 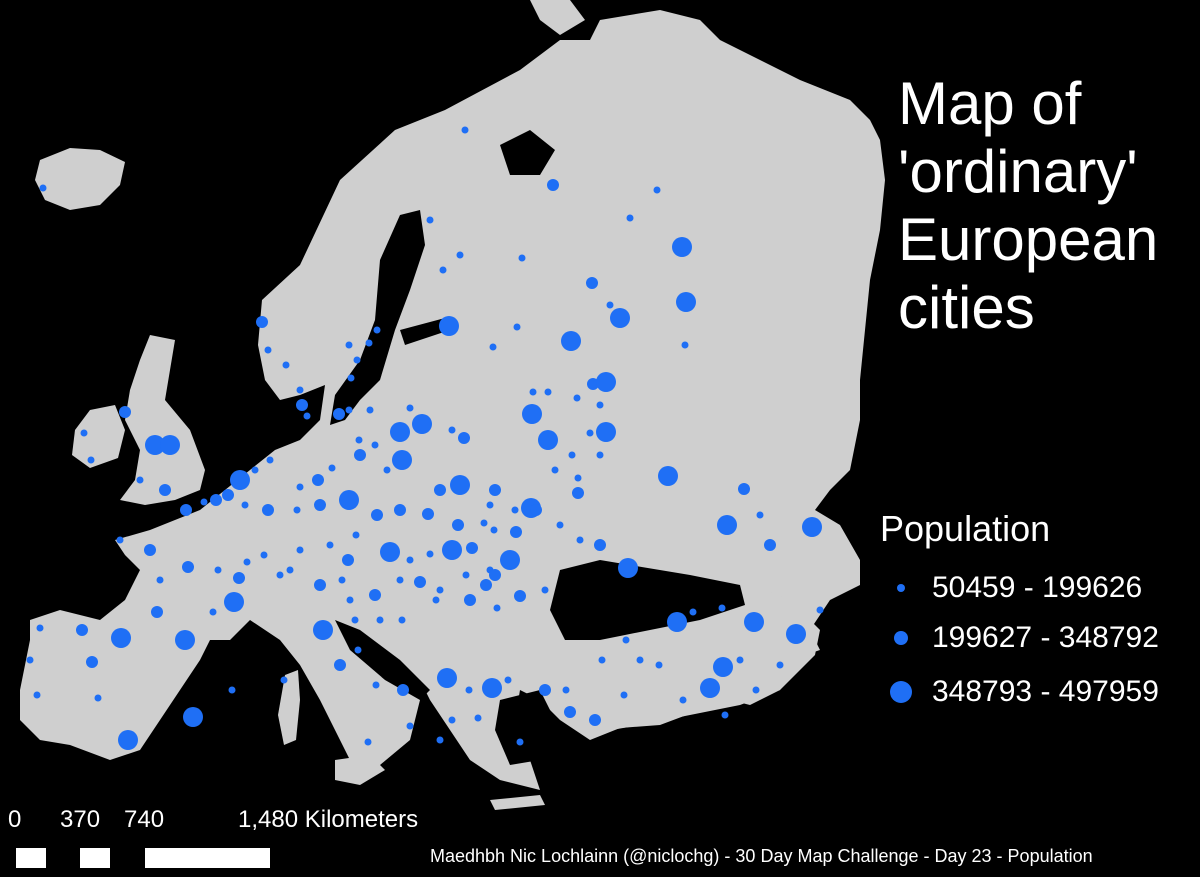 What do you see at coordinates (15, 819) in the screenshot?
I see `scale-label: 0` at bounding box center [15, 819].